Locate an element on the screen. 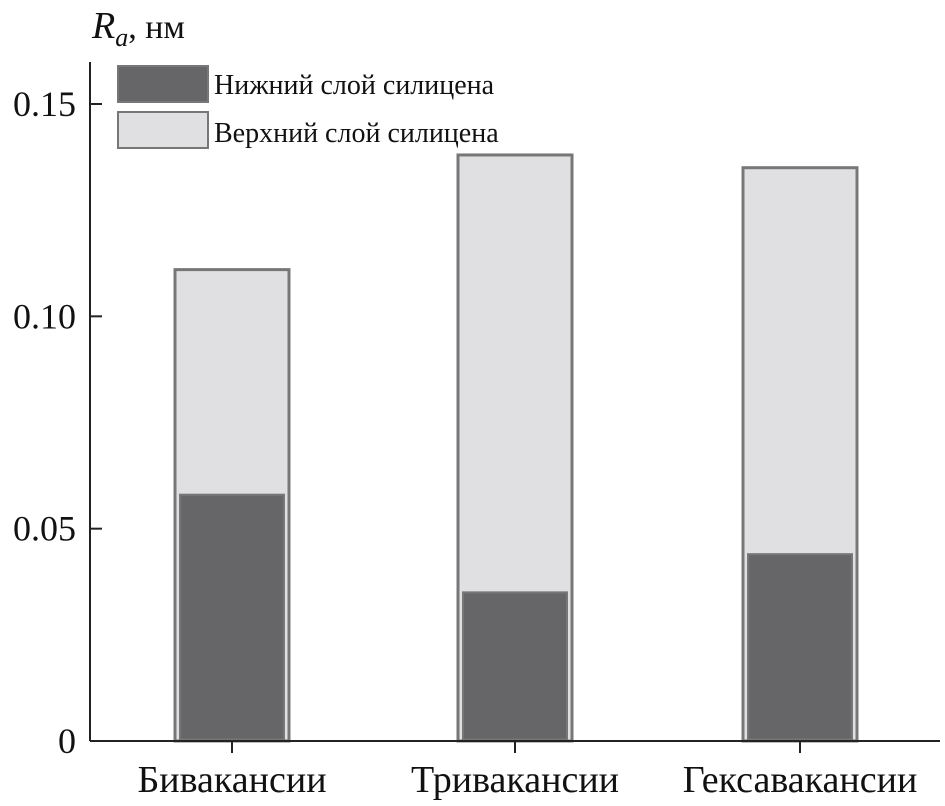  y-ticks-group: 0 0.05 0.10 0.15 is located at coordinates (57, 422).